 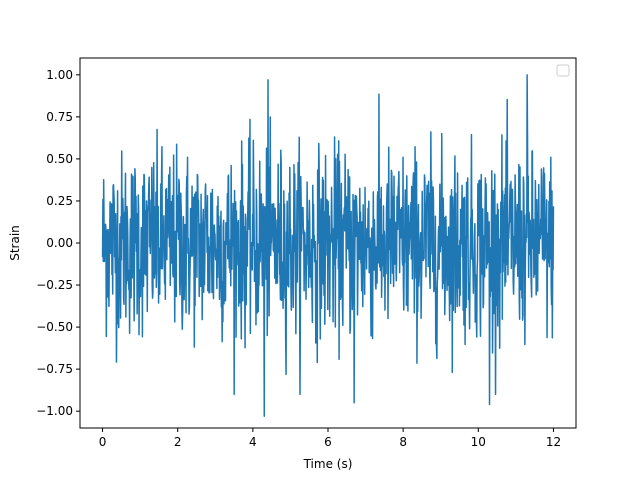 I want to click on y-axis: −1.00 −0.75 −0.50 −0.25 0.00 0.25 0.50 0.75 1.00, so click(x=58, y=243).